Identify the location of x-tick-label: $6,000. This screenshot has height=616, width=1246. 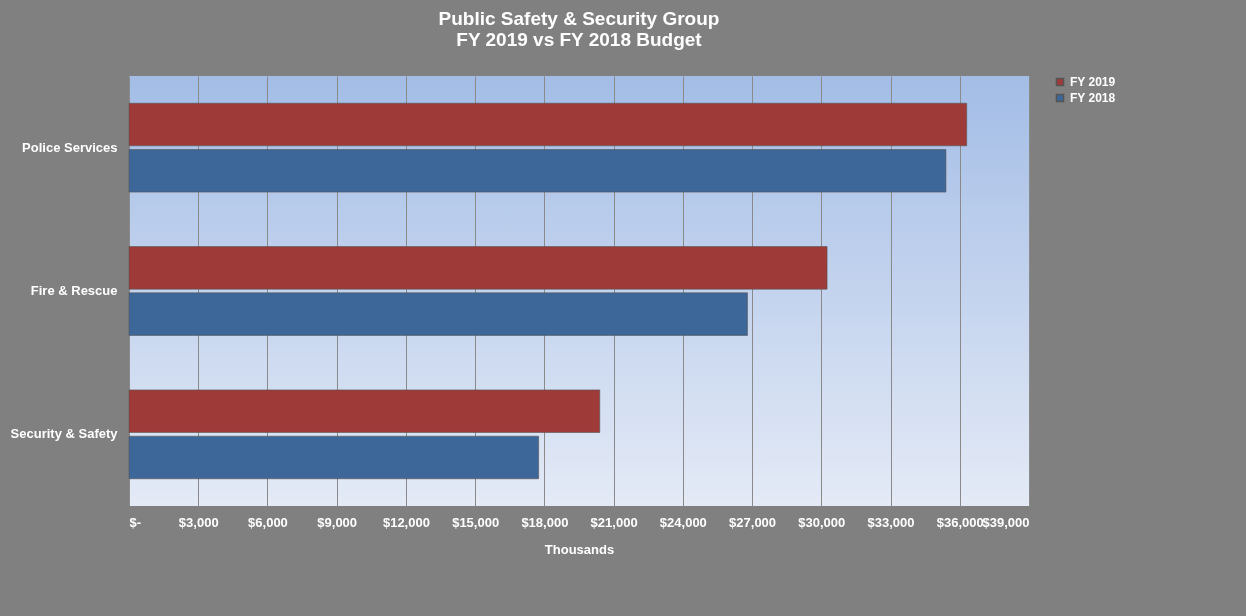
(268, 522).